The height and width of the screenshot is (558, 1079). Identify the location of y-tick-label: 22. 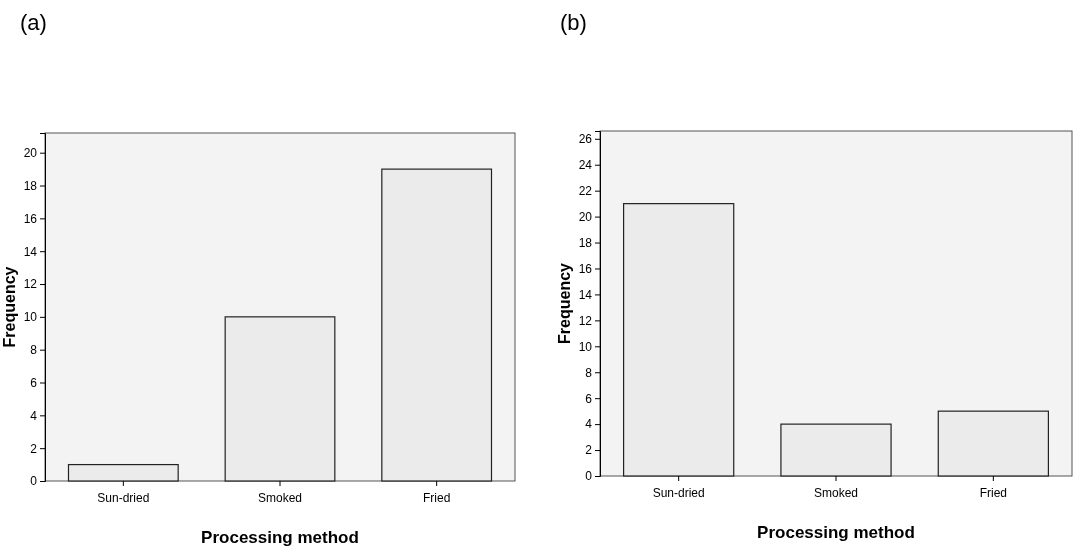
(585, 191).